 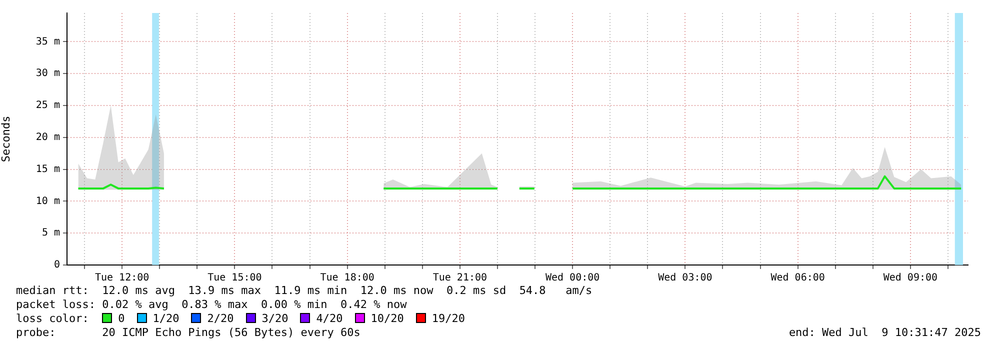 What do you see at coordinates (48, 106) in the screenshot?
I see `y-tick-label: 25 m` at bounding box center [48, 106].